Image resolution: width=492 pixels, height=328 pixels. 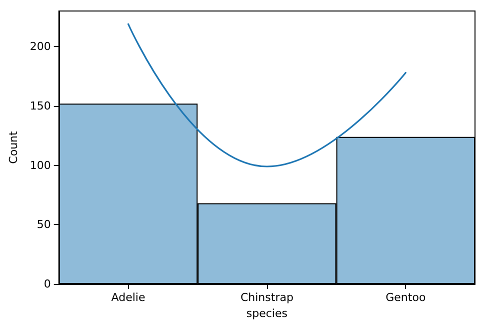 What do you see at coordinates (40, 165) in the screenshot?
I see `y-tick-label: 100` at bounding box center [40, 165].